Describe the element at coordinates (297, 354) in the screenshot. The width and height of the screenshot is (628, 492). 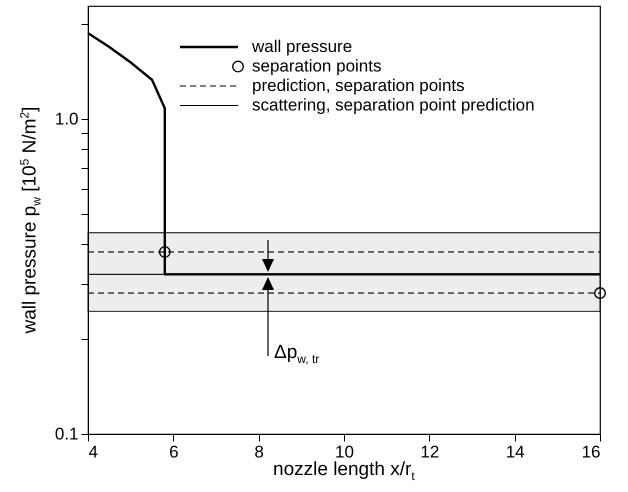
I see `annotation: Δp$_{w, tr}$` at that location.